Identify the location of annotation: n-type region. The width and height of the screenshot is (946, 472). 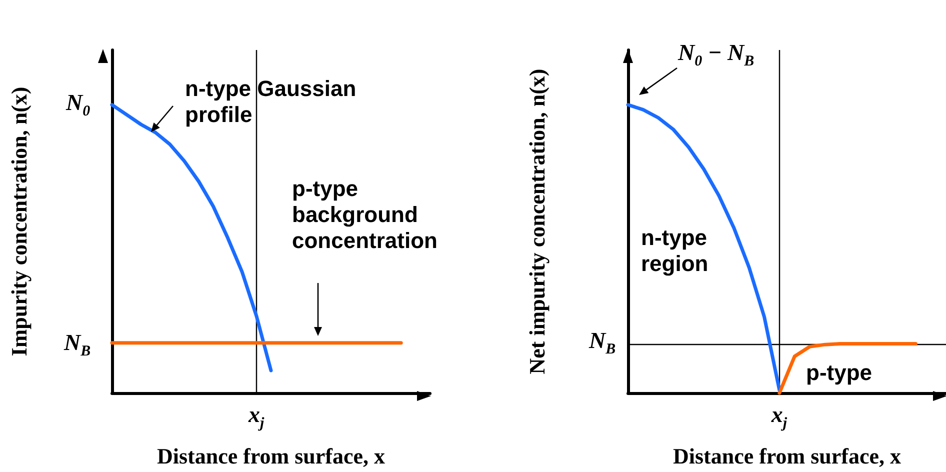
(675, 251).